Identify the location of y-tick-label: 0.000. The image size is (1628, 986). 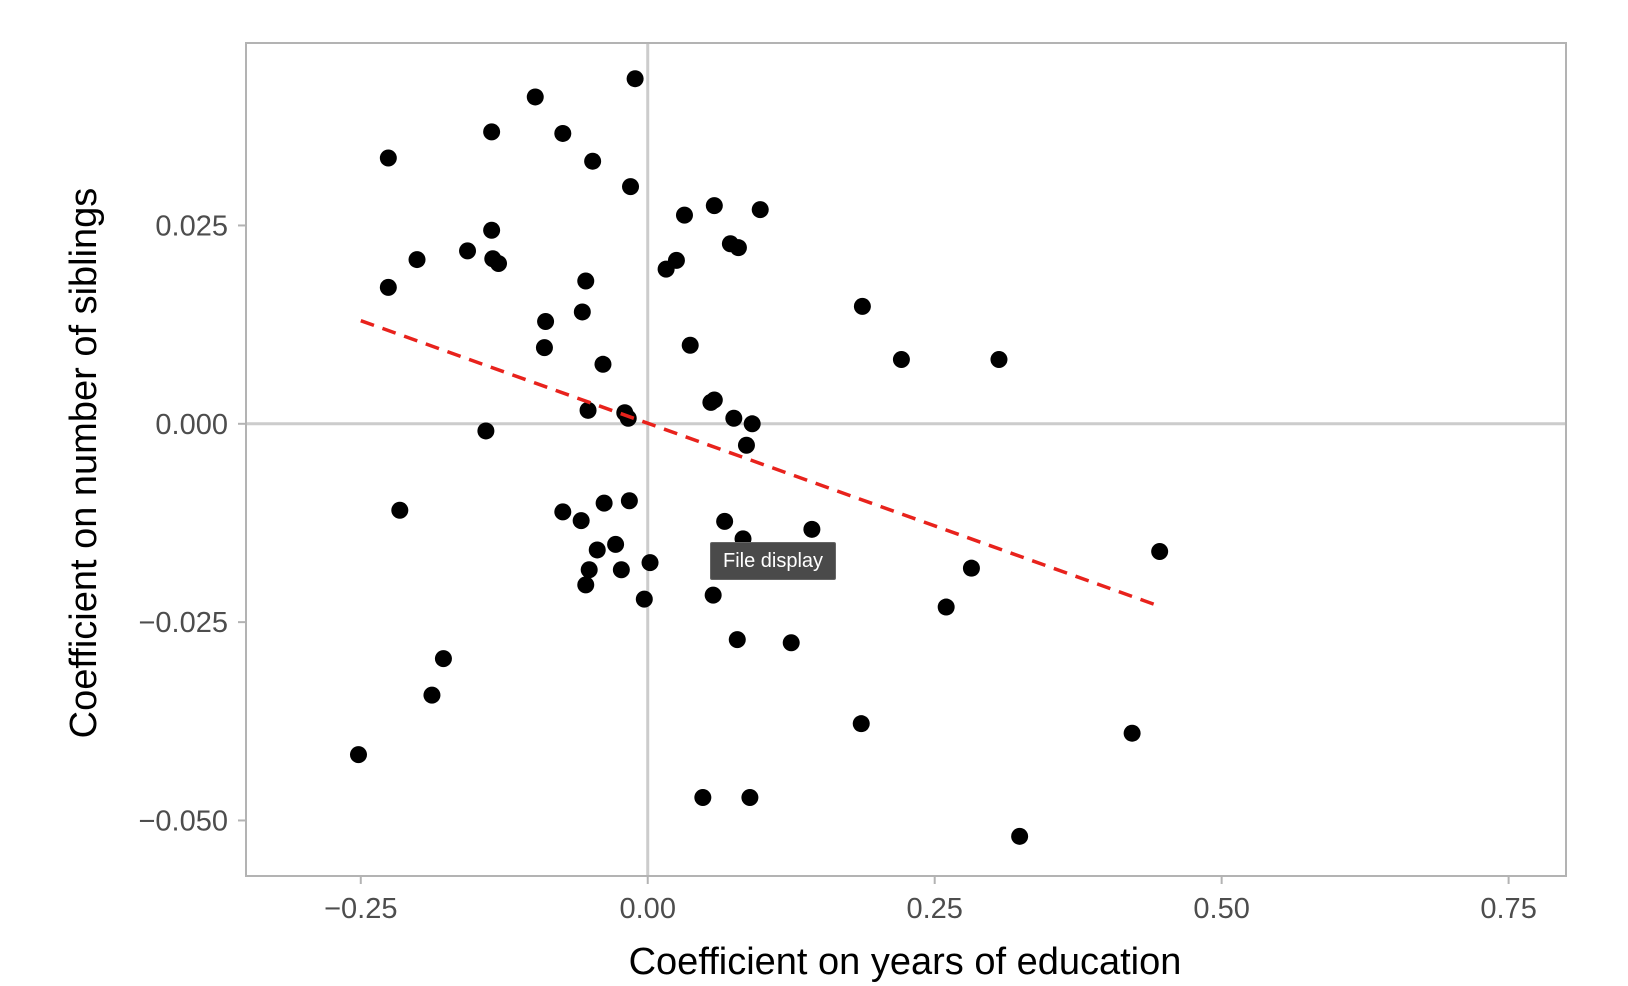
(191, 425).